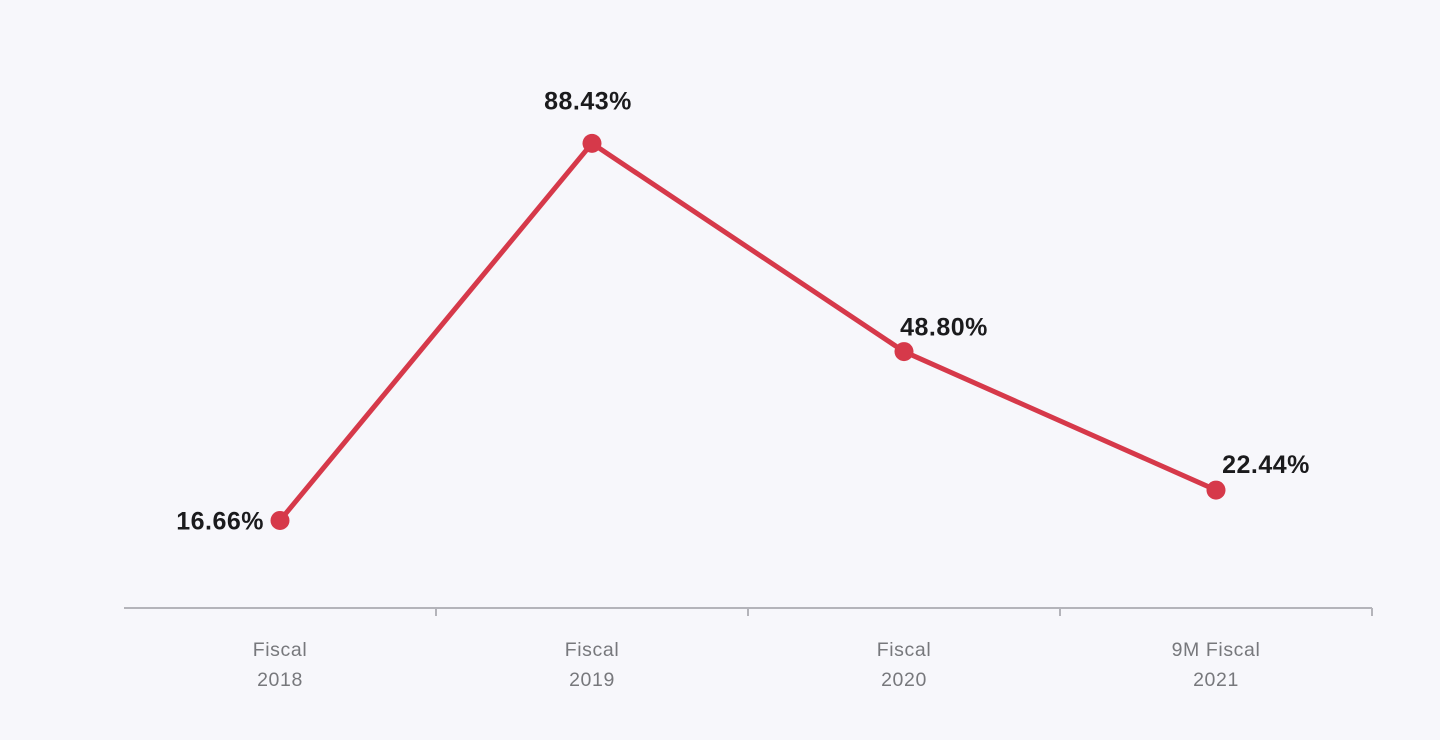 This screenshot has width=1440, height=740. I want to click on x-axis-label-line2: 2018, so click(280, 680).